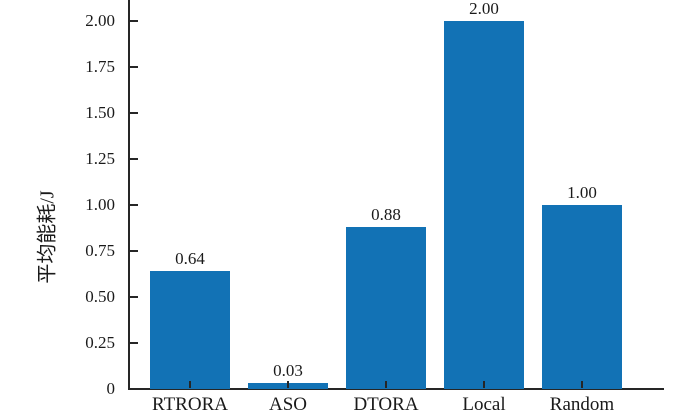 The image size is (700, 419). Describe the element at coordinates (100, 158) in the screenshot. I see `y-tick-label: 1.25` at that location.